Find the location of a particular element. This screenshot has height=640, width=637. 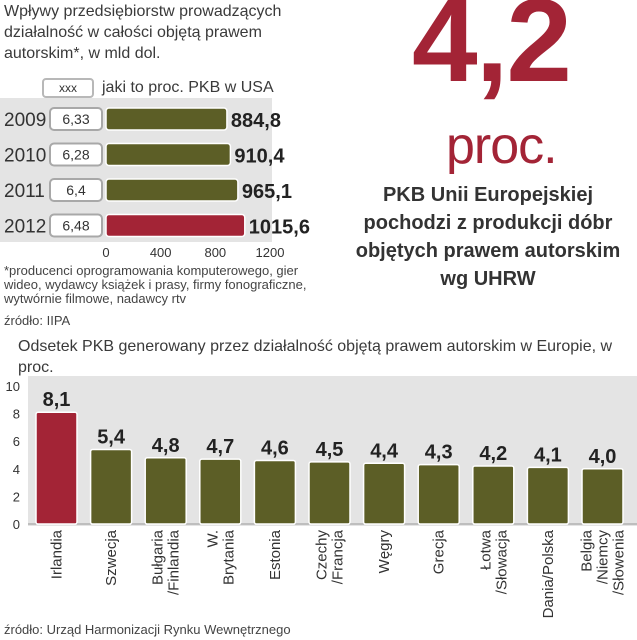

y-tick-label: 4 is located at coordinates (16, 469).